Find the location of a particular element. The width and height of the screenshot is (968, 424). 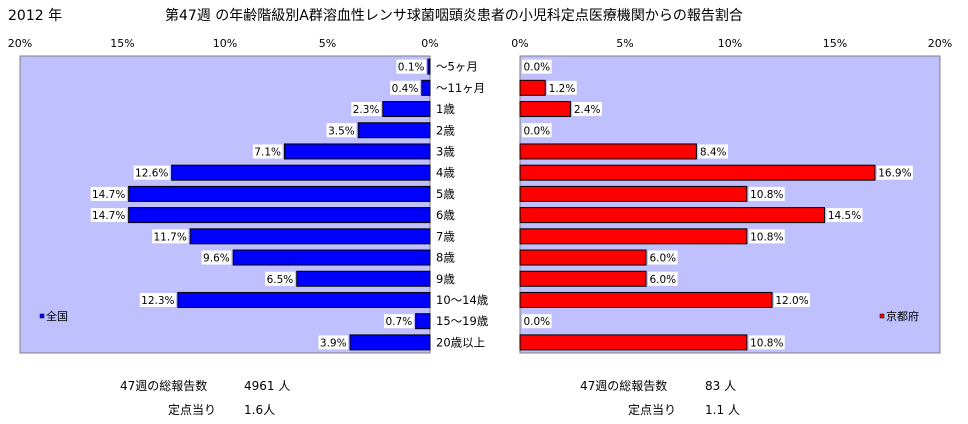

national-data-label: 0.1% is located at coordinates (411, 68).